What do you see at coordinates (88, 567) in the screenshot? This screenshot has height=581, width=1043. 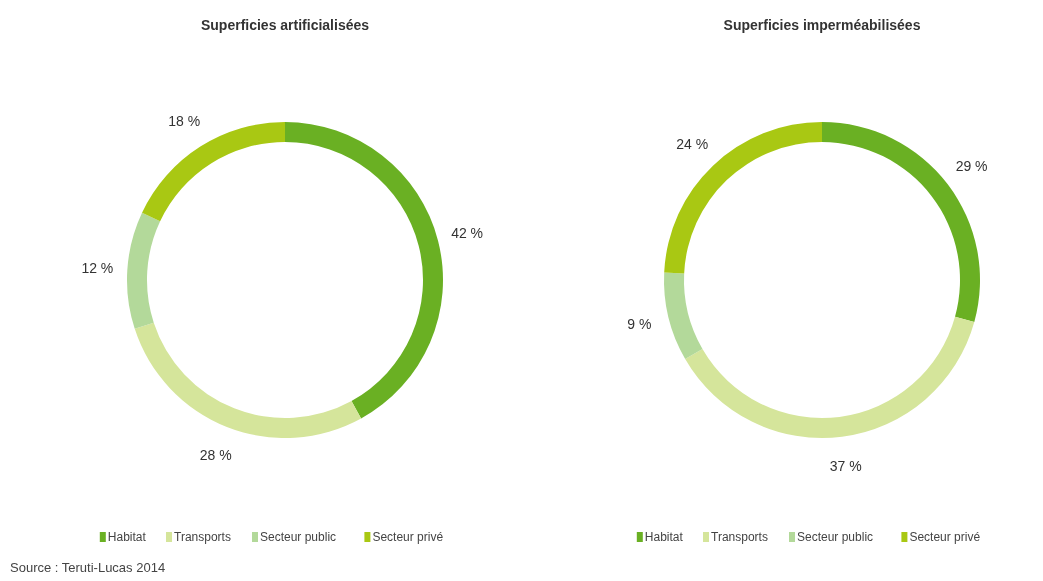 I see `source-note: Source : Teruti-Lucas 2014` at bounding box center [88, 567].